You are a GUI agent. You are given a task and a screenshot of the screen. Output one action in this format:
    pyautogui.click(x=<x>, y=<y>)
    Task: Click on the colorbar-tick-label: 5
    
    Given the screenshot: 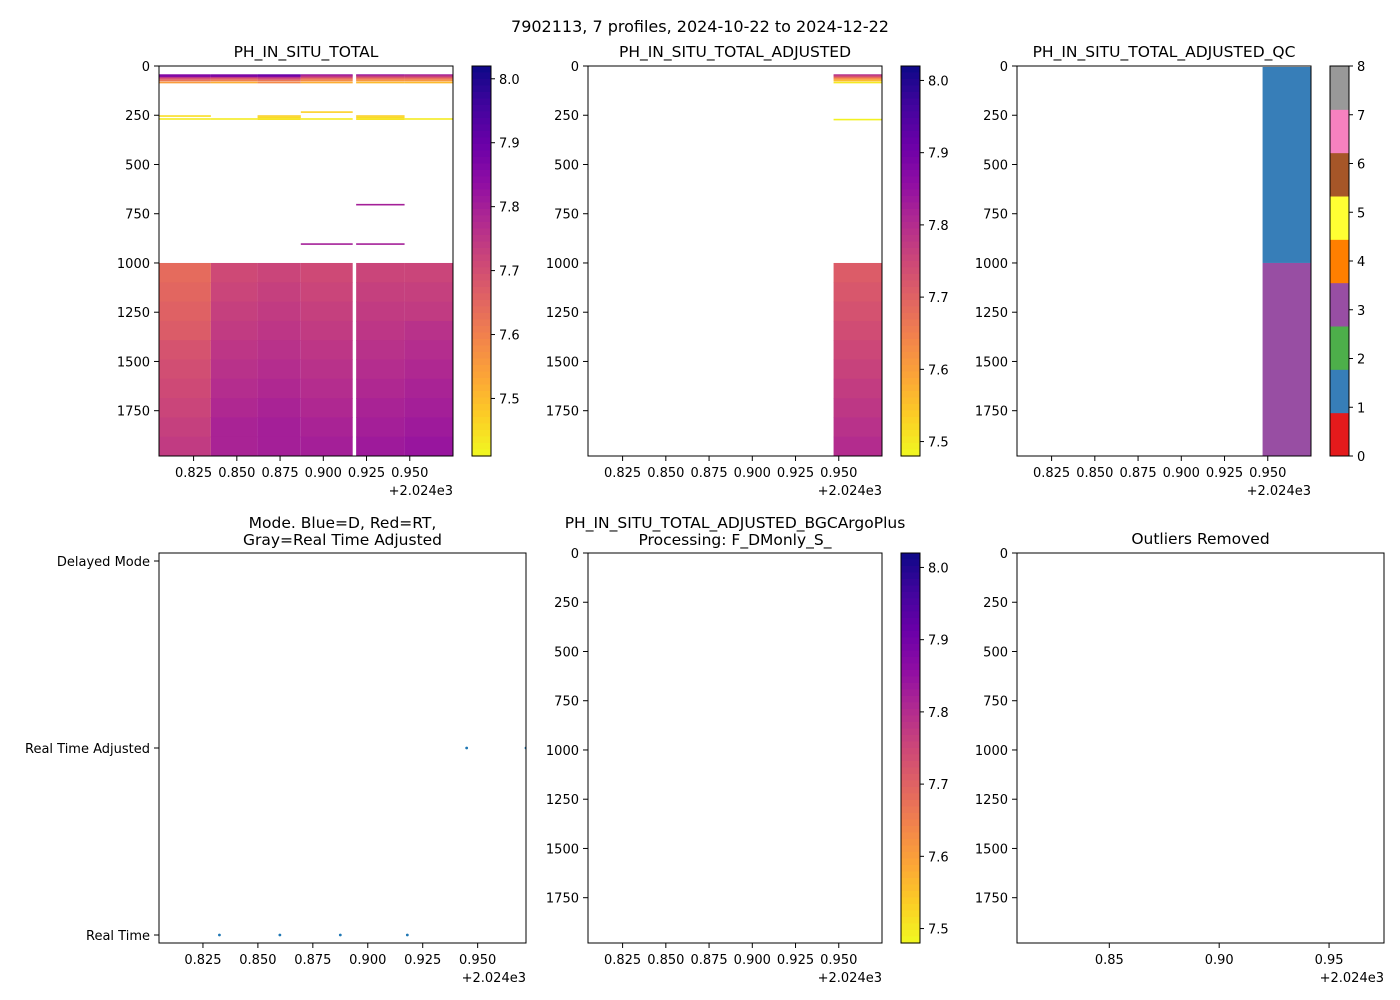 What is the action you would take?
    pyautogui.click(x=1361, y=213)
    